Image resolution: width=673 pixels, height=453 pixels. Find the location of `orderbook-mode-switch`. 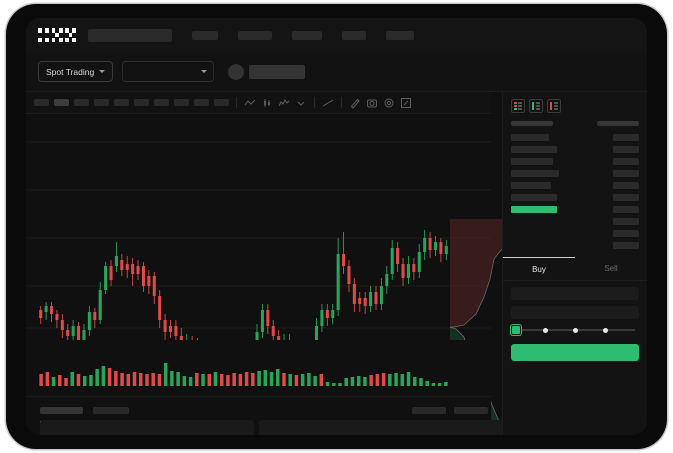

orderbook-mode-switch is located at coordinates (575, 105).